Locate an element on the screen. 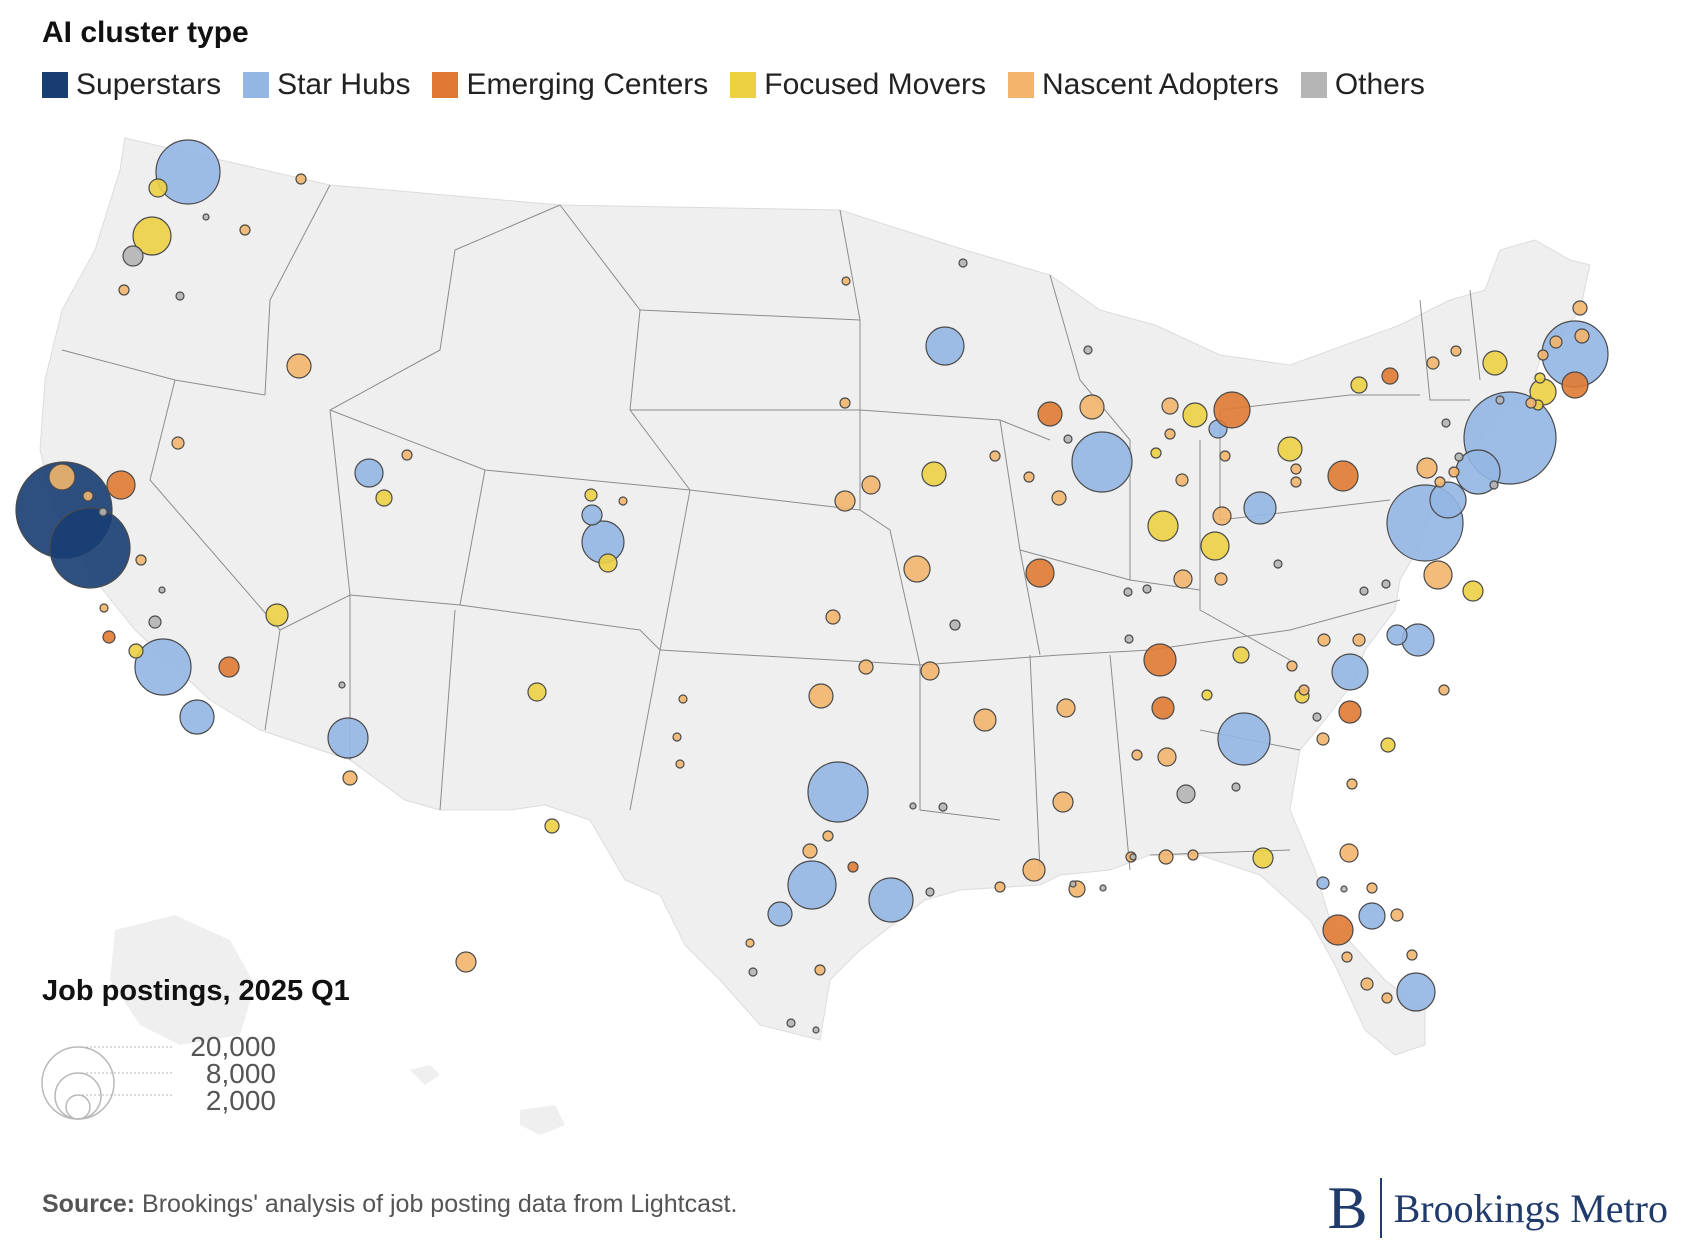  bubble-provo is located at coordinates (407, 455).